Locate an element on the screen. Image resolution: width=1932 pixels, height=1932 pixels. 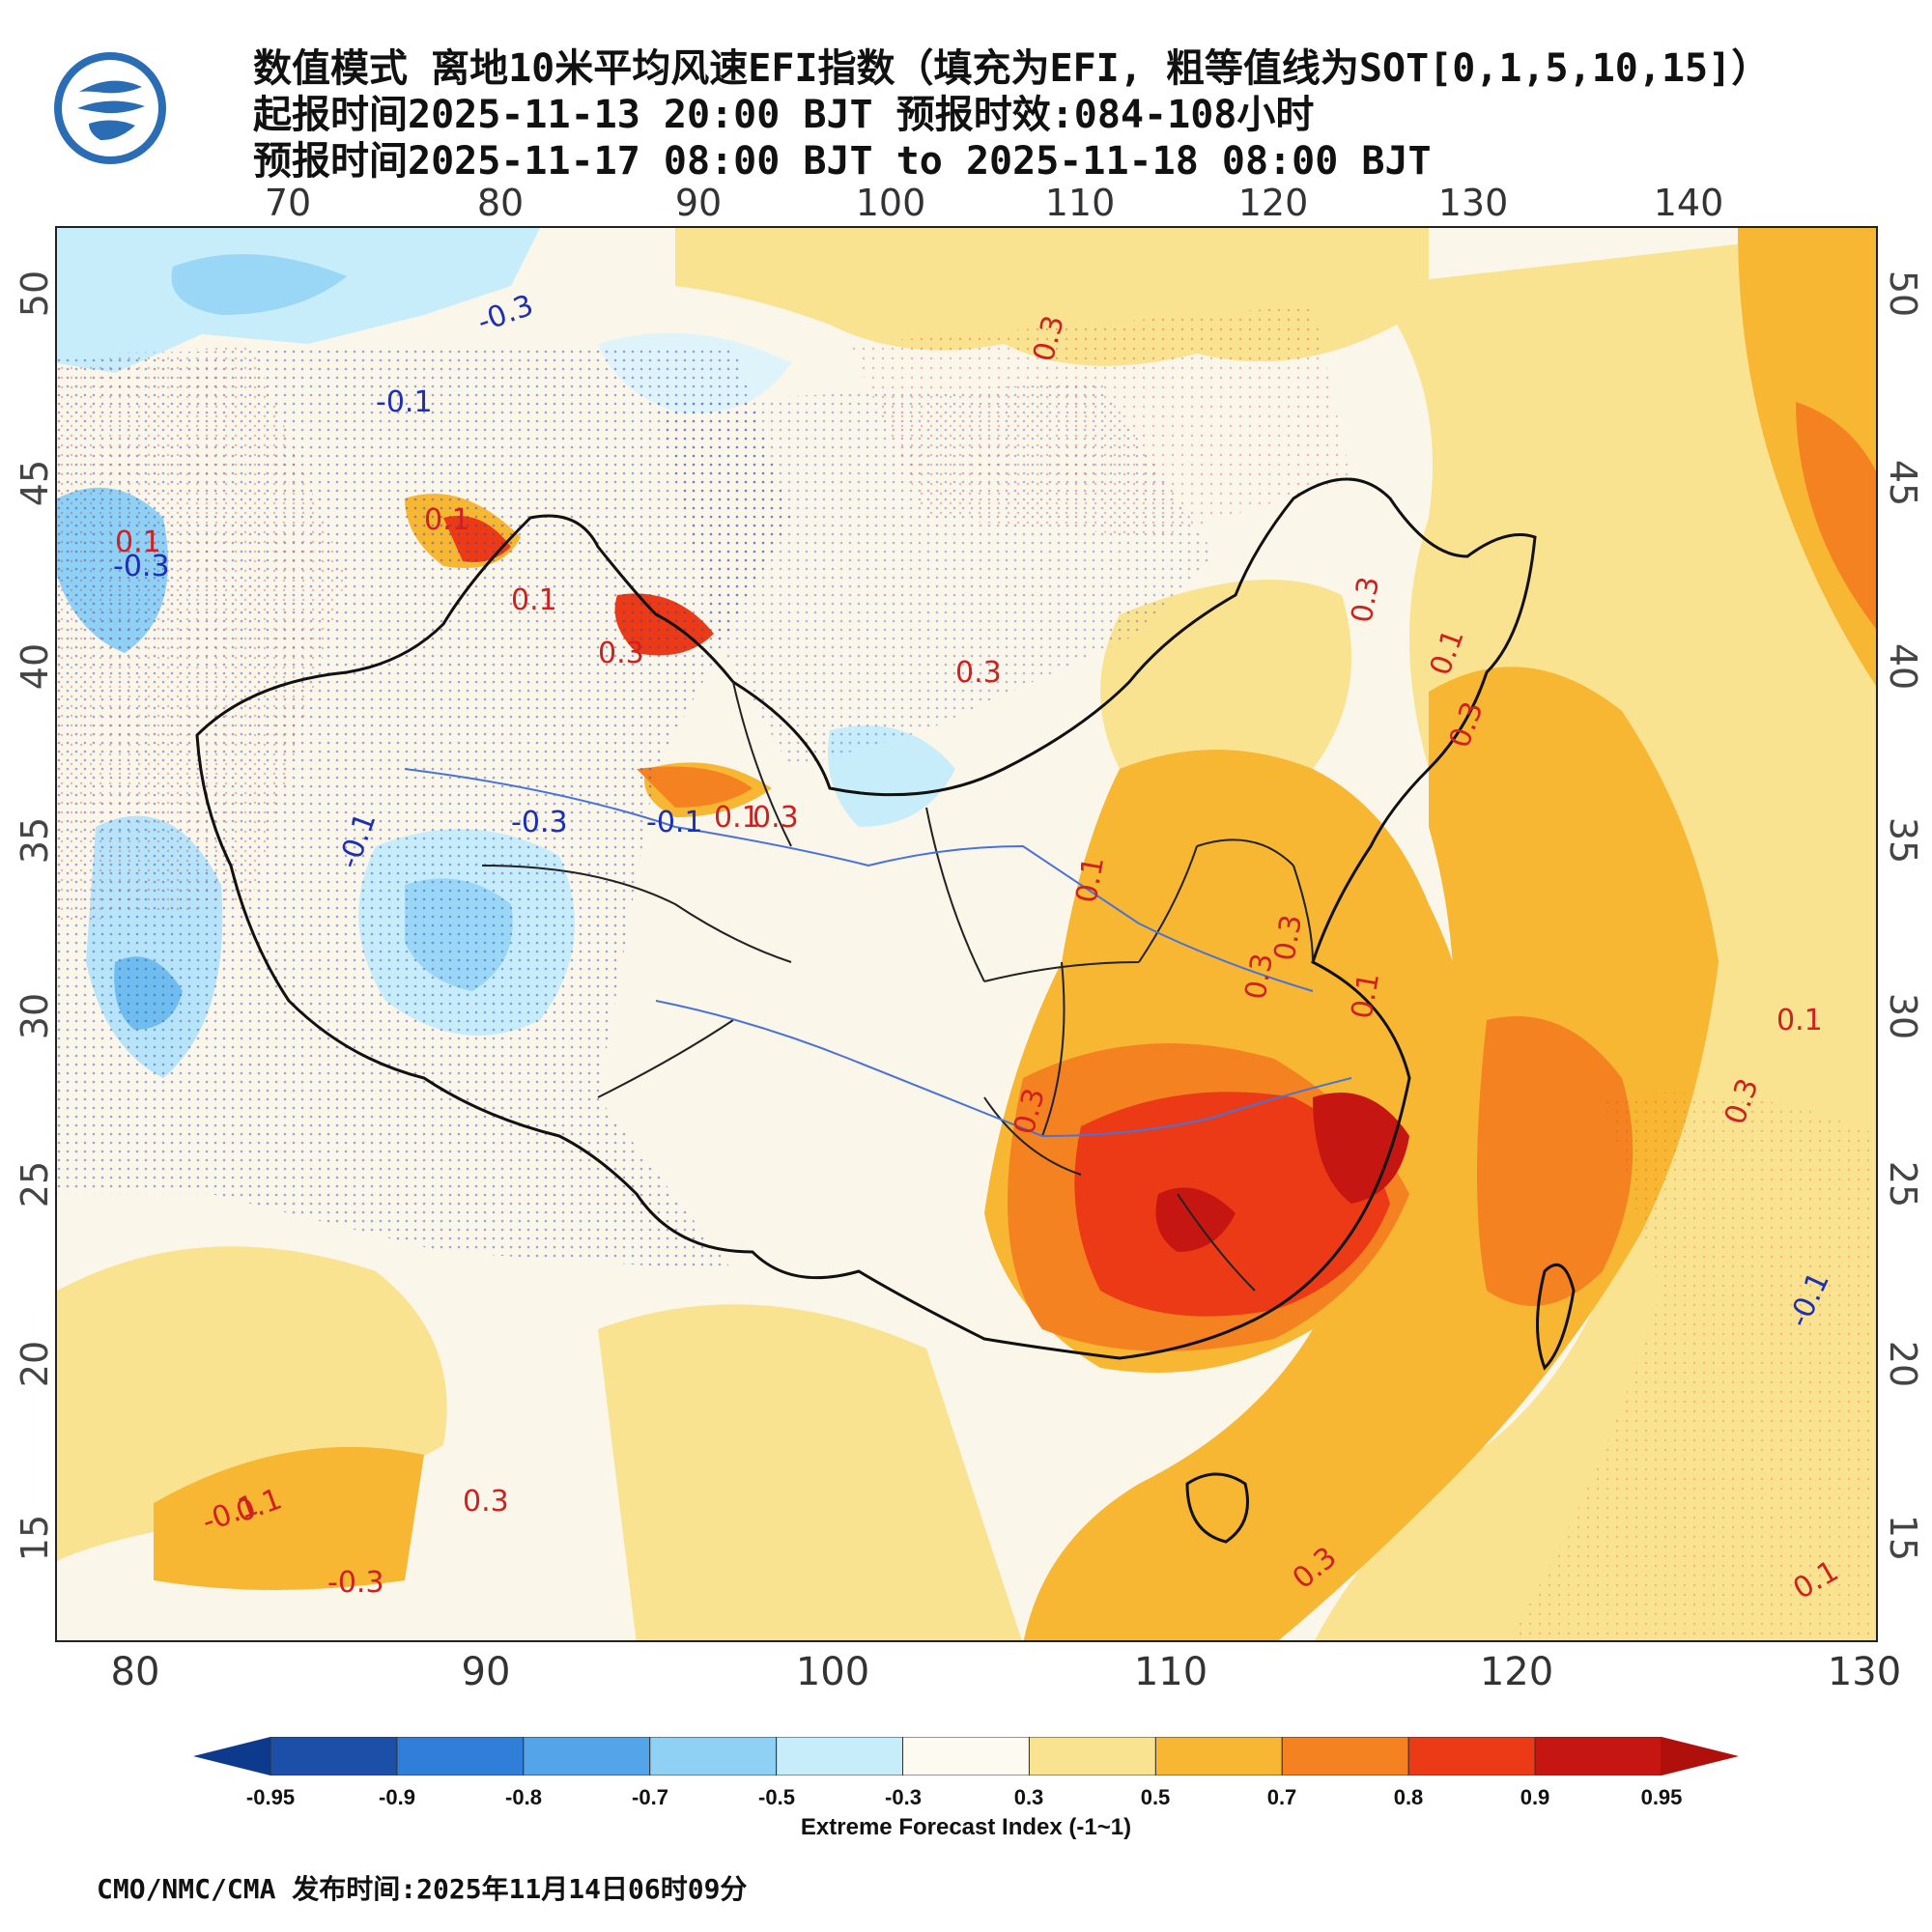
top-lon-tick: 130 is located at coordinates (1473, 203).